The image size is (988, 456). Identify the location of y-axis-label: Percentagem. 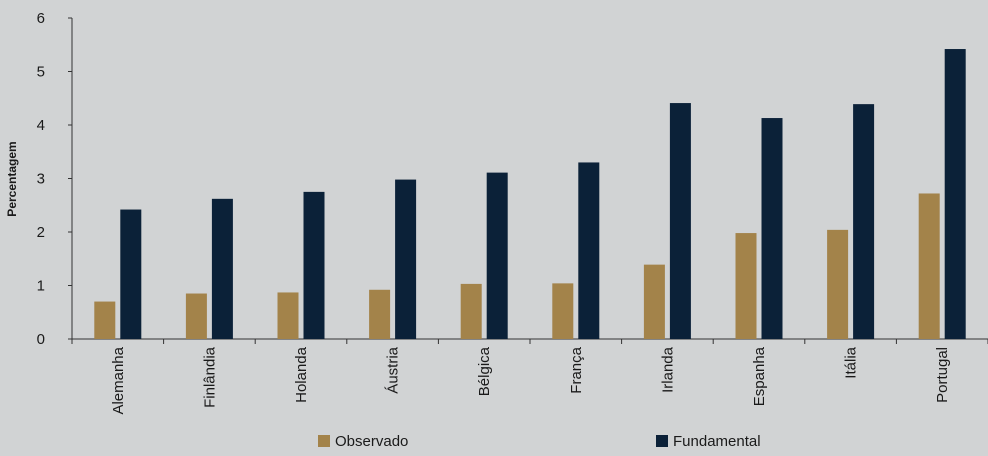
(12, 178).